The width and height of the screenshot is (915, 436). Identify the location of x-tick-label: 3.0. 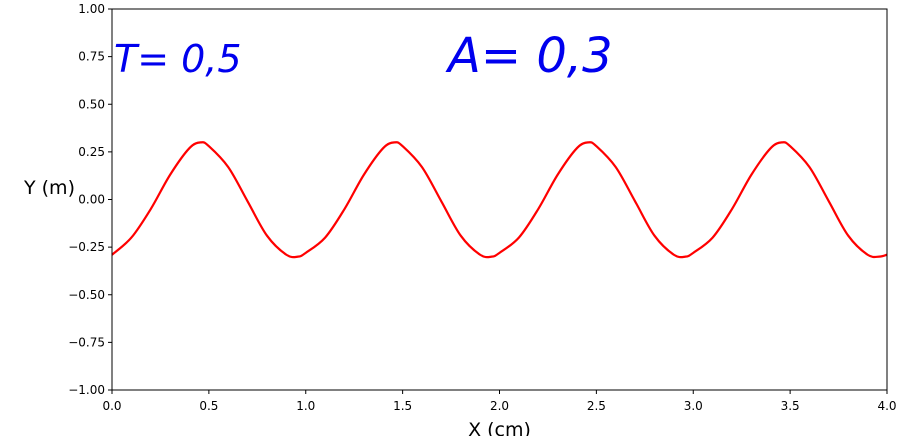
(693, 406).